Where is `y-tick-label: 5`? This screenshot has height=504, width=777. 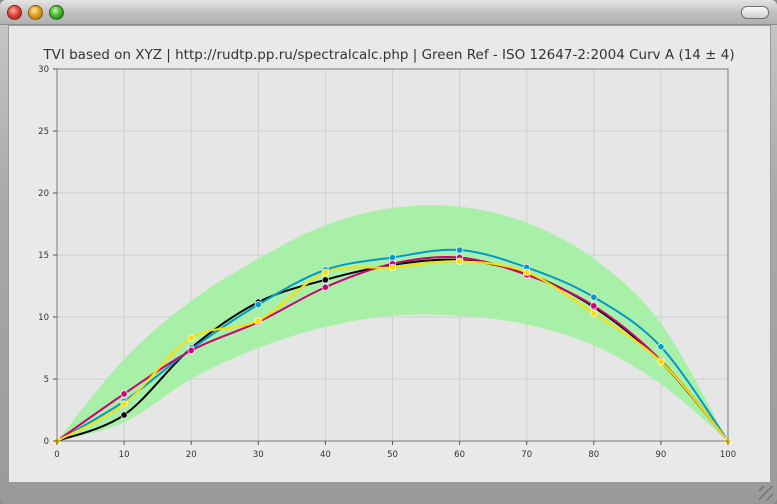
y-tick-label: 5 is located at coordinates (46, 380).